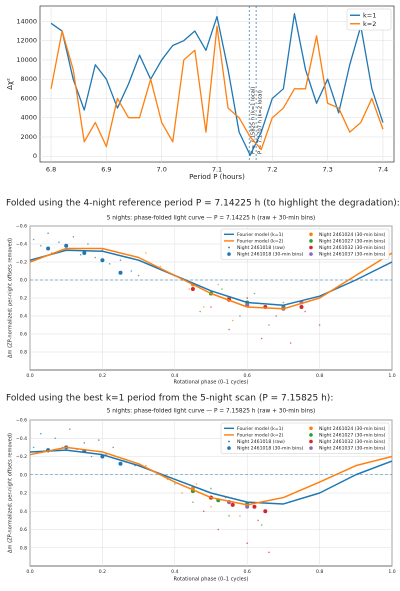 The width and height of the screenshot is (400, 591). I want to click on legend-label: Night 2461037 (30-min bins), so click(352, 449).